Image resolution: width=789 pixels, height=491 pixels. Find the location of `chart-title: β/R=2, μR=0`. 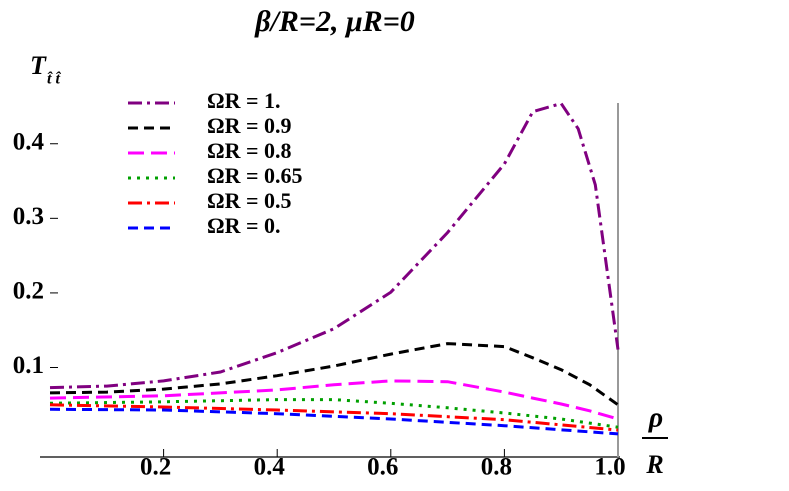

chart-title: β/R=2, μR=0 is located at coordinates (334, 21).